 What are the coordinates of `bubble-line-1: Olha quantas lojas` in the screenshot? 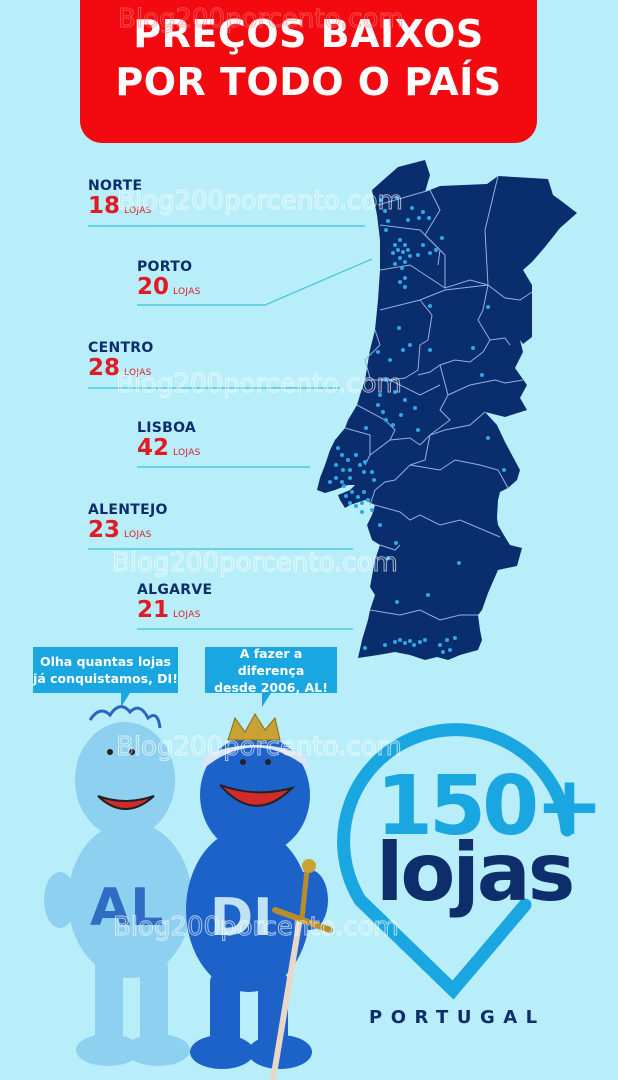 It's located at (105, 661).